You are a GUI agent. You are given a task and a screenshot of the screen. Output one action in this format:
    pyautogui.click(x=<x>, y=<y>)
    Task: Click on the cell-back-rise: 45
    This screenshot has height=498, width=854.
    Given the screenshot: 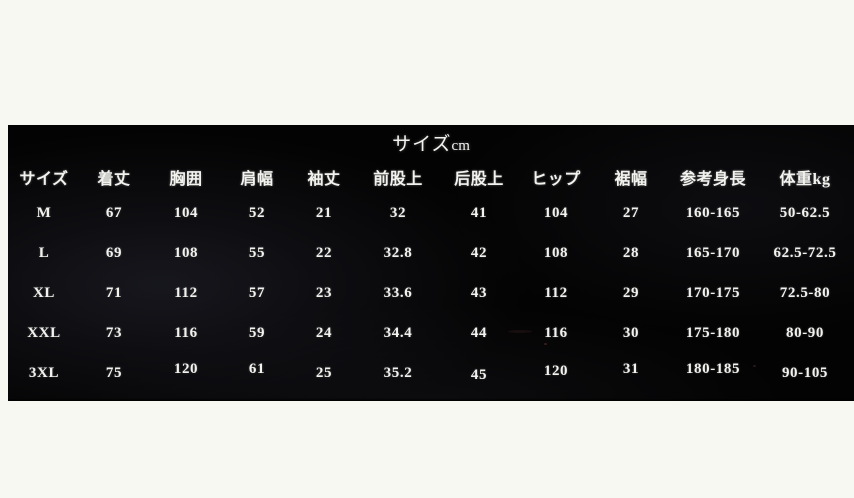 What is the action you would take?
    pyautogui.click(x=479, y=374)
    